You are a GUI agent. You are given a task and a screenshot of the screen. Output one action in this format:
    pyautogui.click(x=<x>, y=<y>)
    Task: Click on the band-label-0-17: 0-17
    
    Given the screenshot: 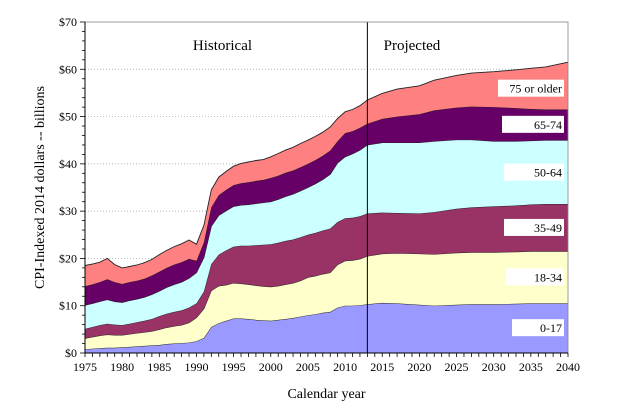 What is the action you would take?
    pyautogui.click(x=551, y=328)
    